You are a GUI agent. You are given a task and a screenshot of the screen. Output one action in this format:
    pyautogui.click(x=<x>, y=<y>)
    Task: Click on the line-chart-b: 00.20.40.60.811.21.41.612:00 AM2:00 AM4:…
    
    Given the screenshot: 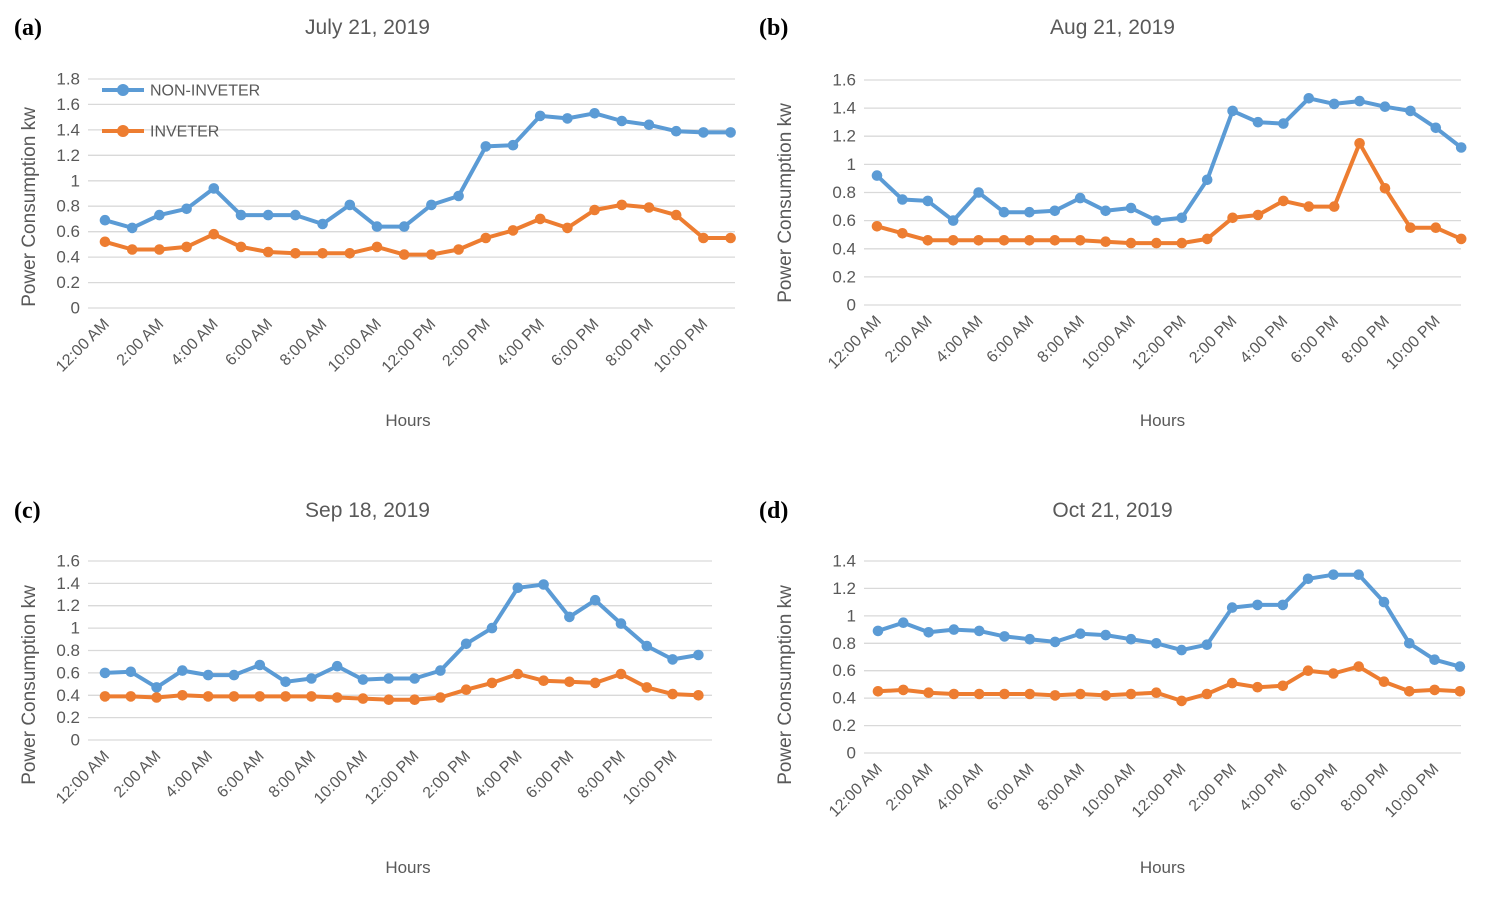 What is the action you would take?
    pyautogui.click(x=1146, y=222)
    